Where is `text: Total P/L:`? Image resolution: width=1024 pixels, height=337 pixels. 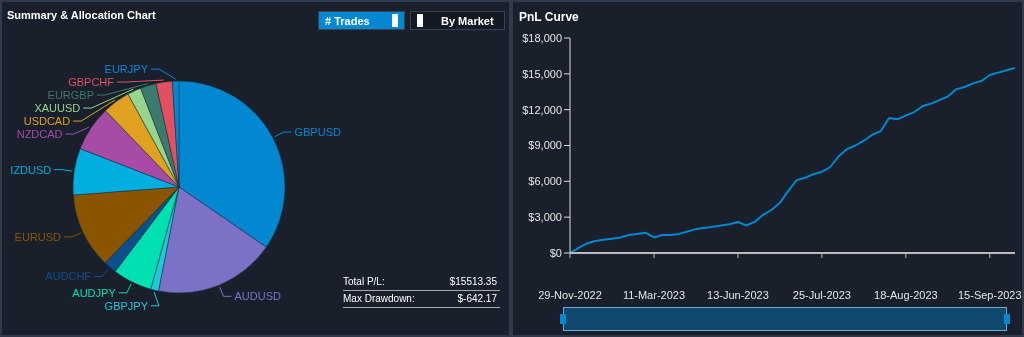 text: Total P/L: is located at coordinates (364, 281).